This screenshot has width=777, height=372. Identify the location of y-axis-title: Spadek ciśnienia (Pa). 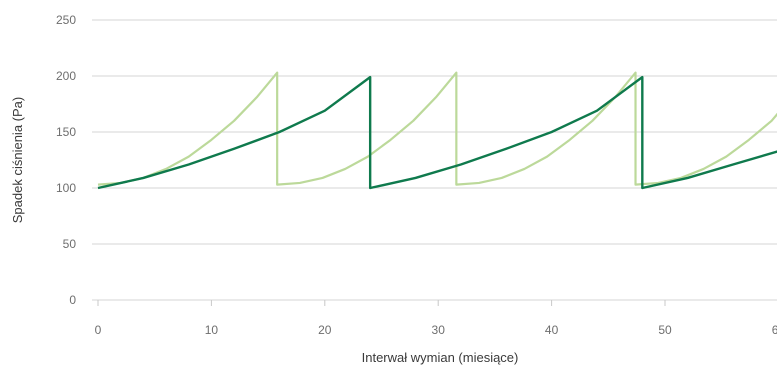
(17, 160).